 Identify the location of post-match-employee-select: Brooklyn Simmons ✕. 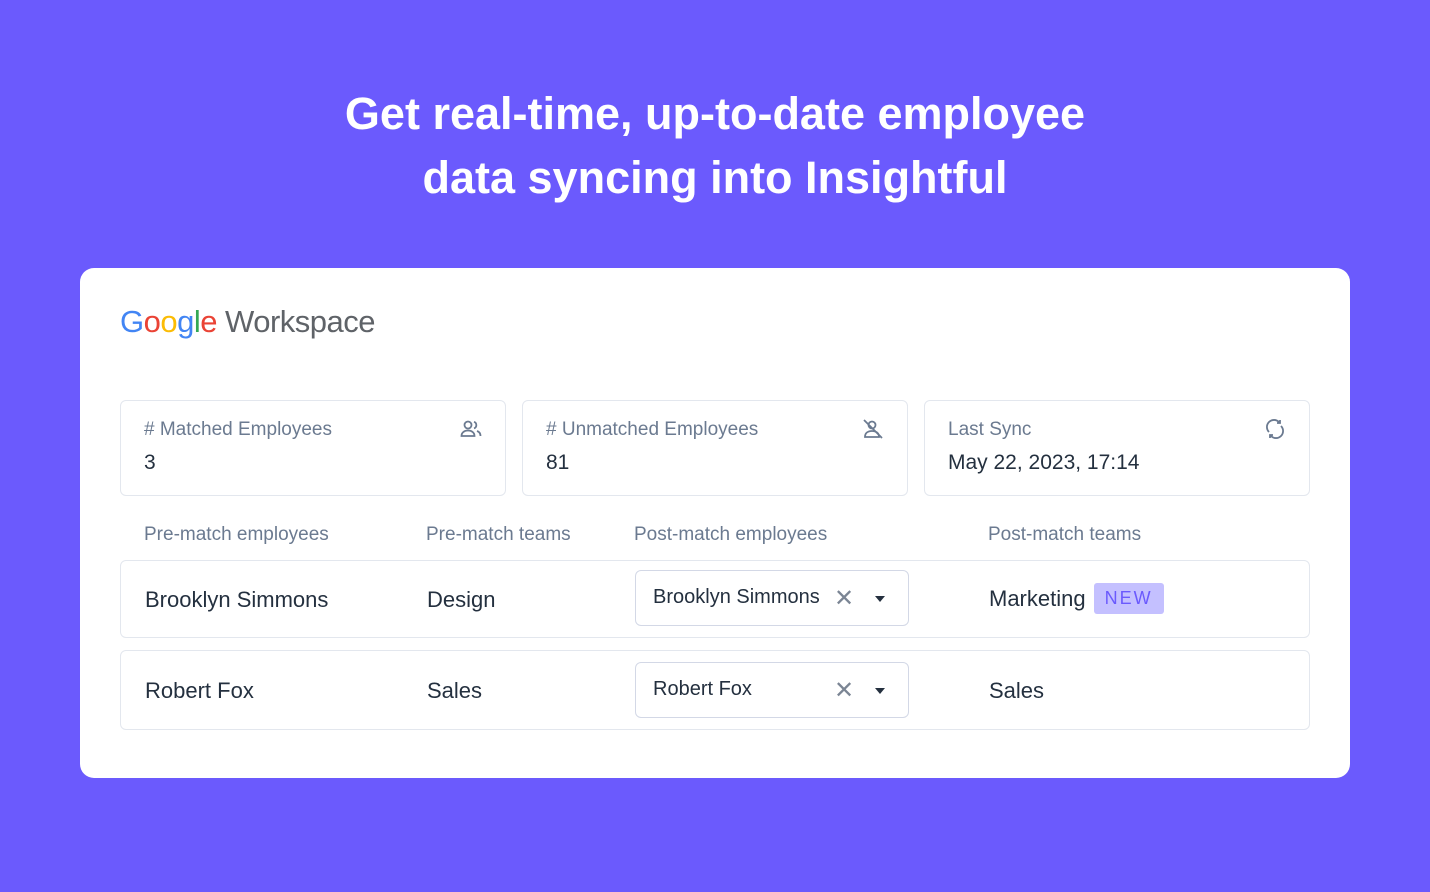
(772, 598).